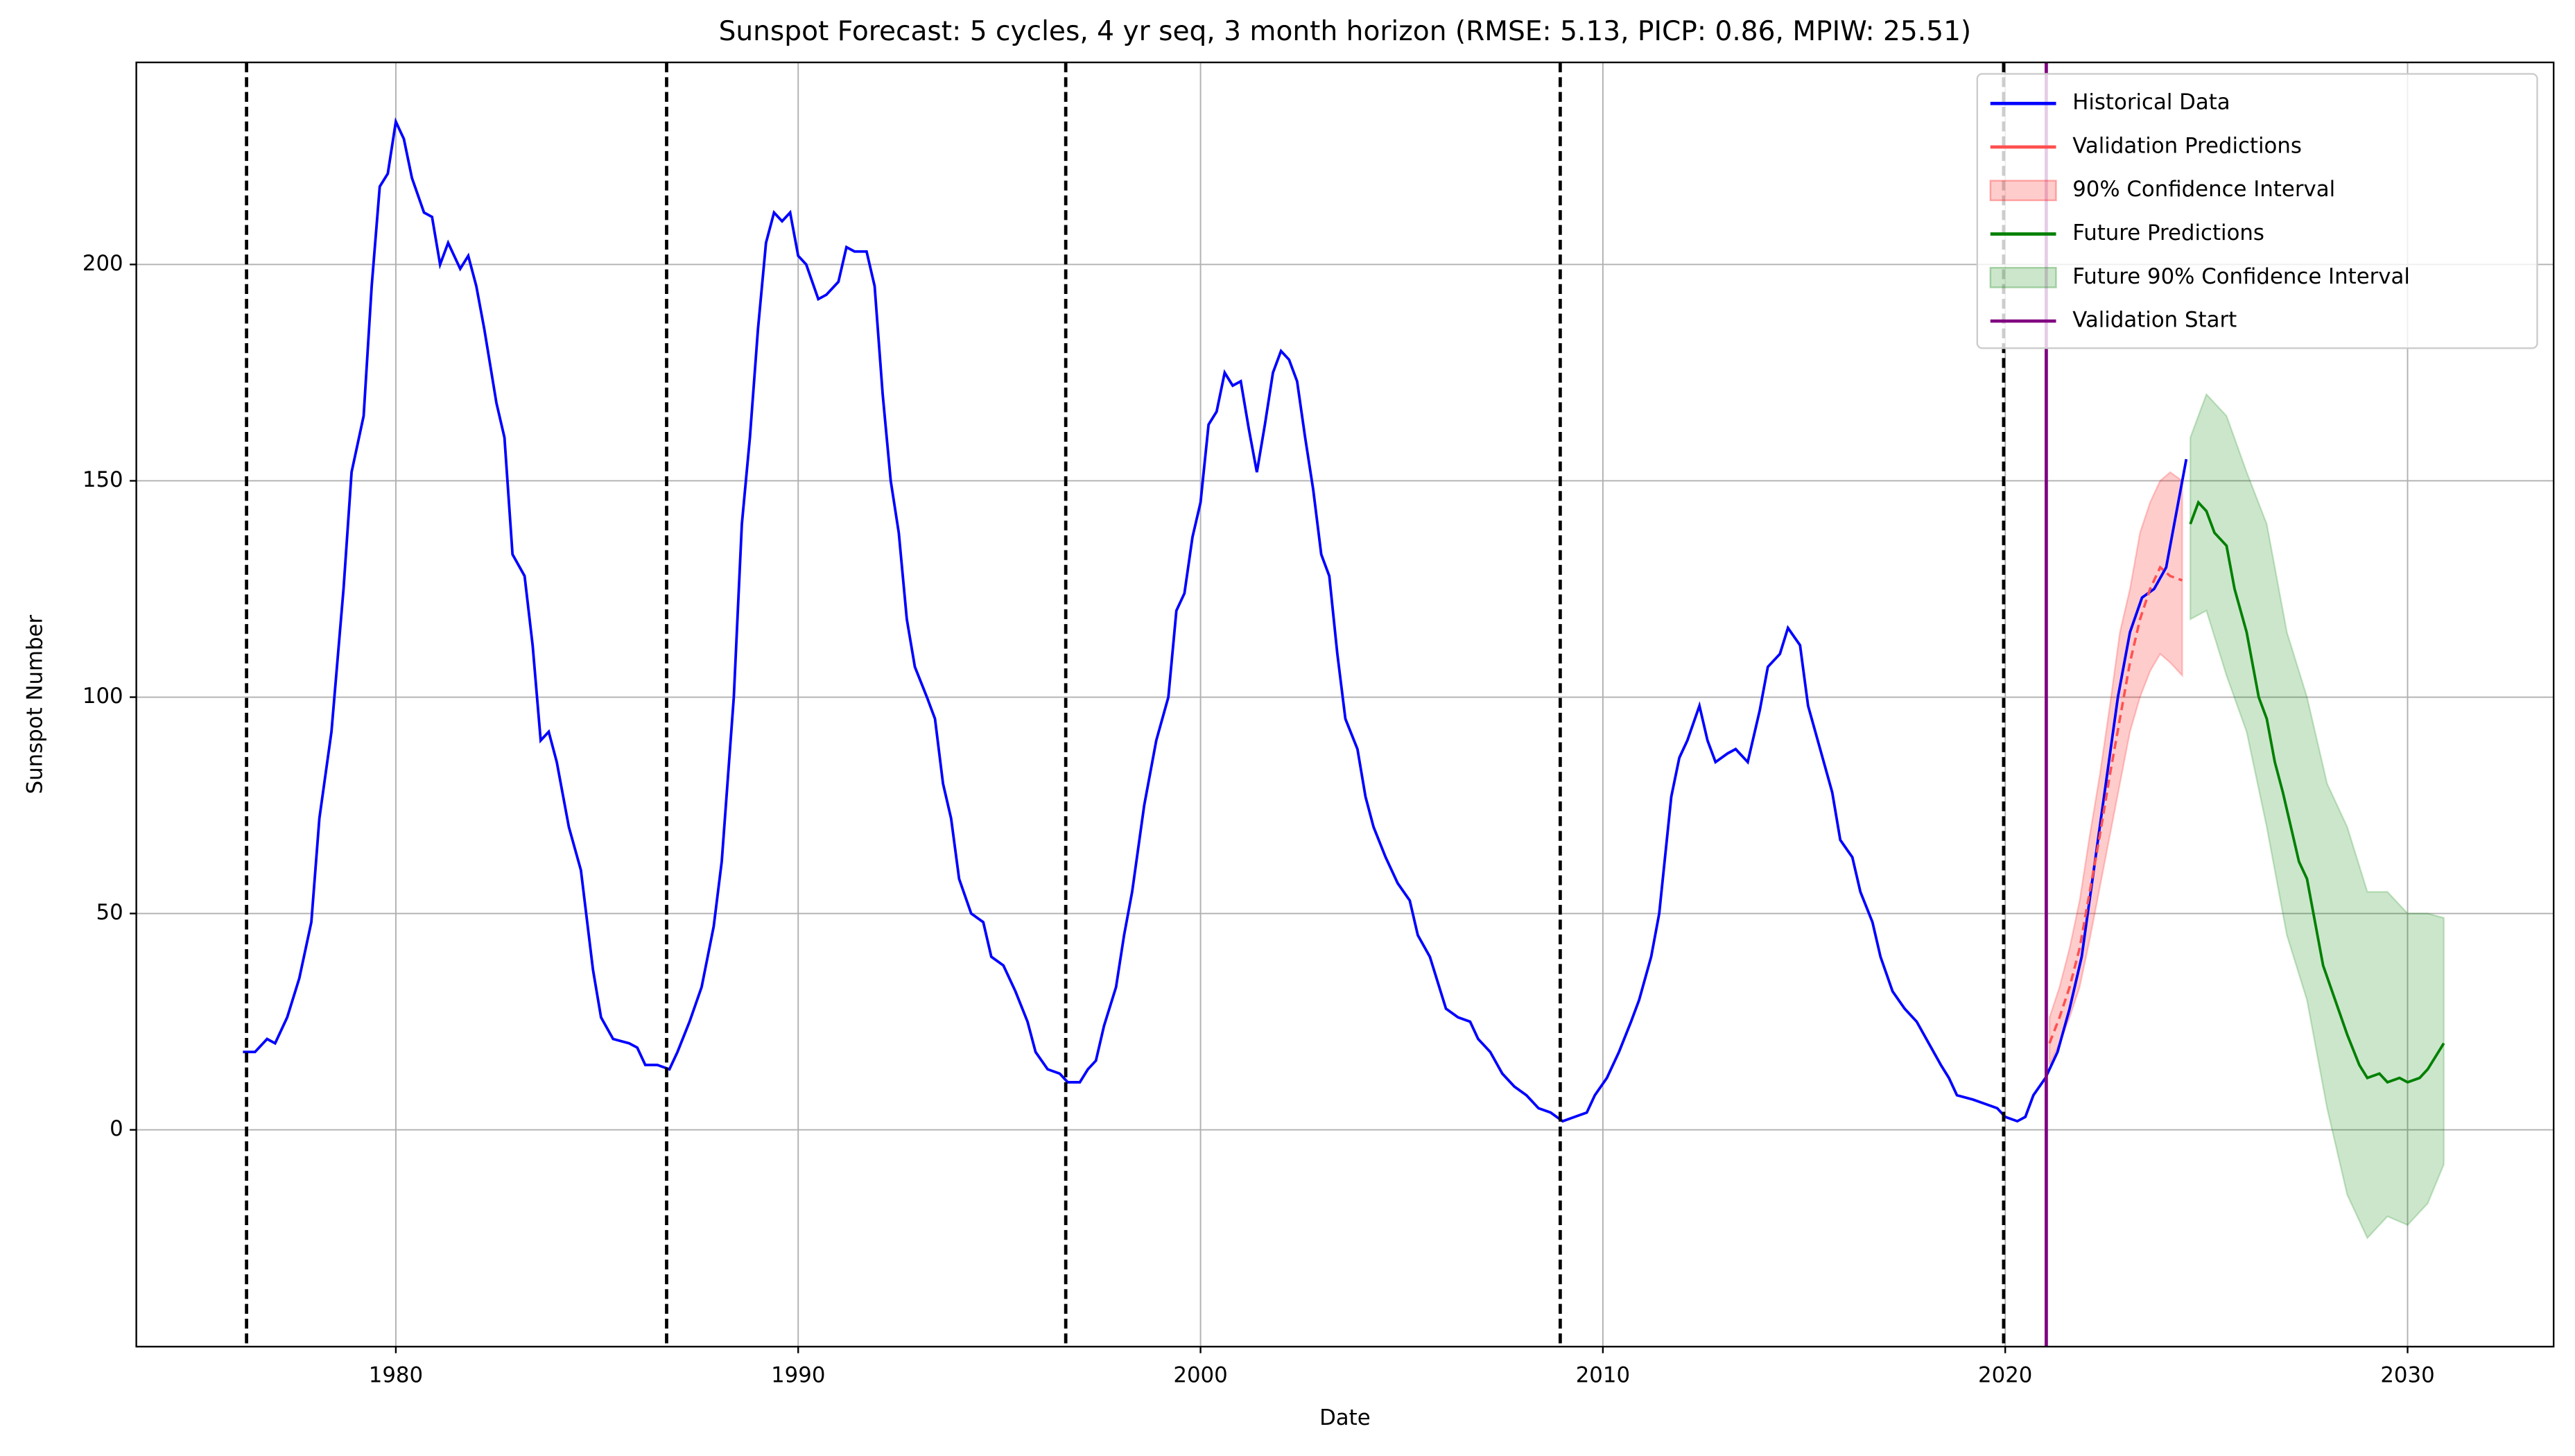  Describe the element at coordinates (2241, 276) in the screenshot. I see `legend-label: Future 90% Confidence Interval` at that location.